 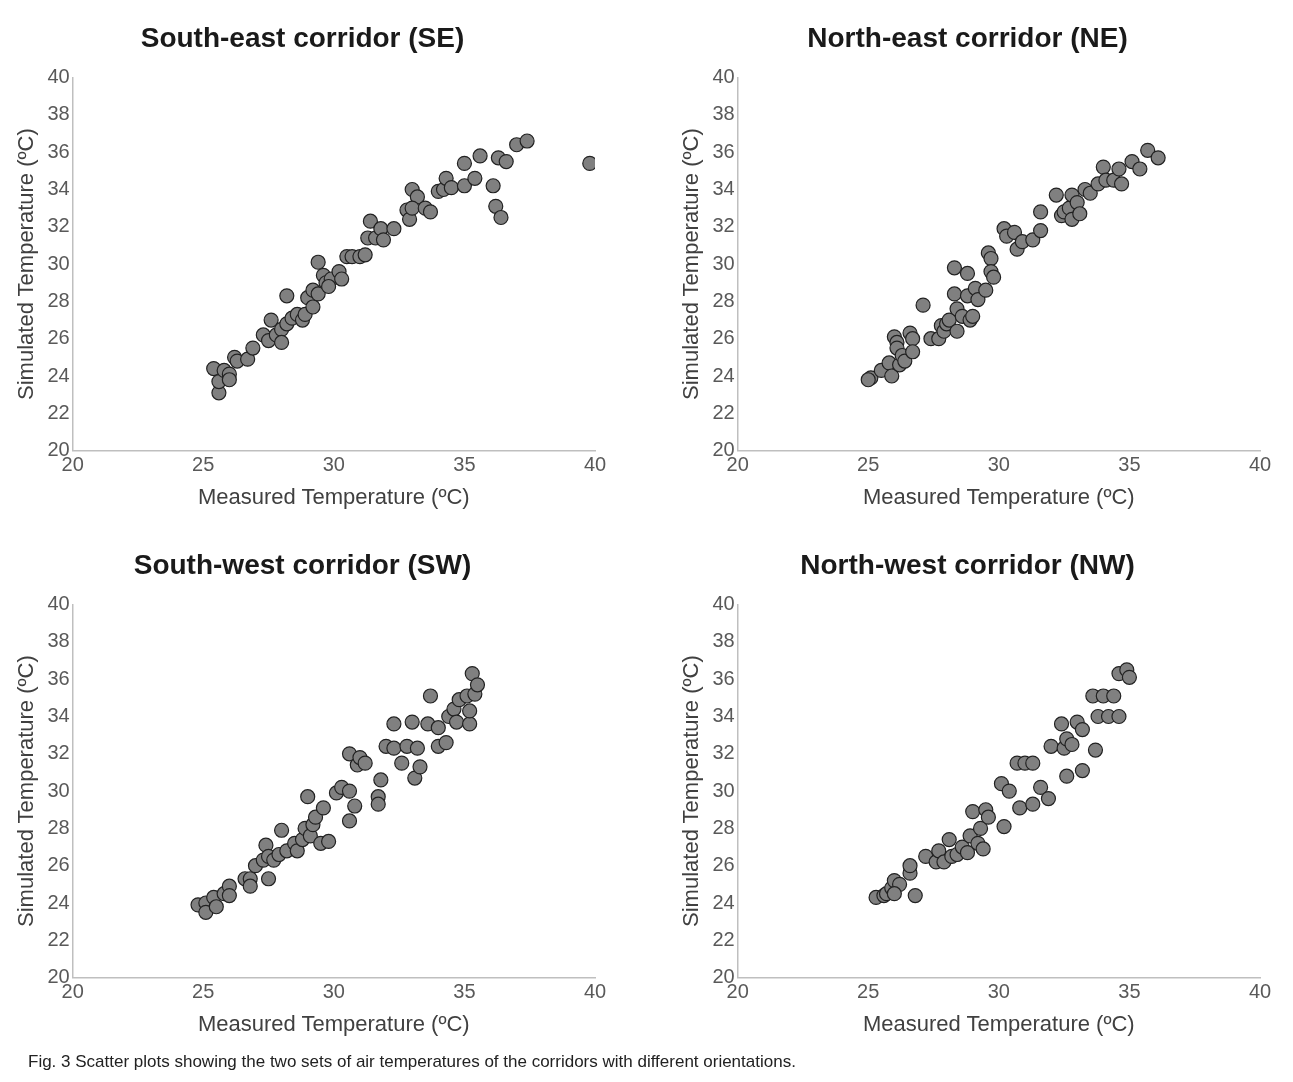 What do you see at coordinates (302, 564) in the screenshot?
I see `chart-title: South-west corridor (SW)` at bounding box center [302, 564].